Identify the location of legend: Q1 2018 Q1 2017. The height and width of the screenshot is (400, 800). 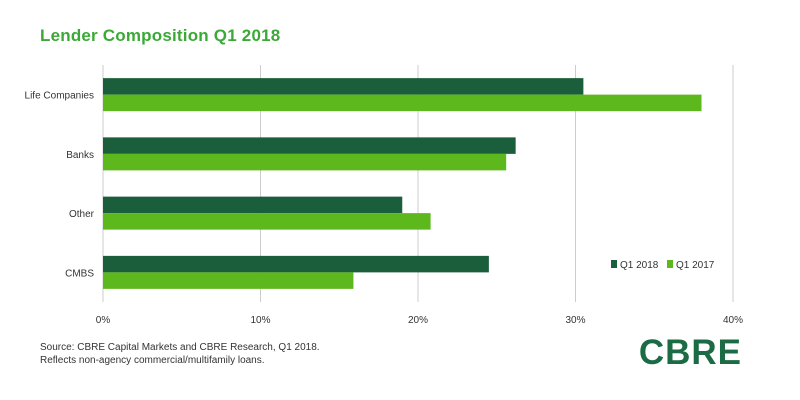
(663, 265).